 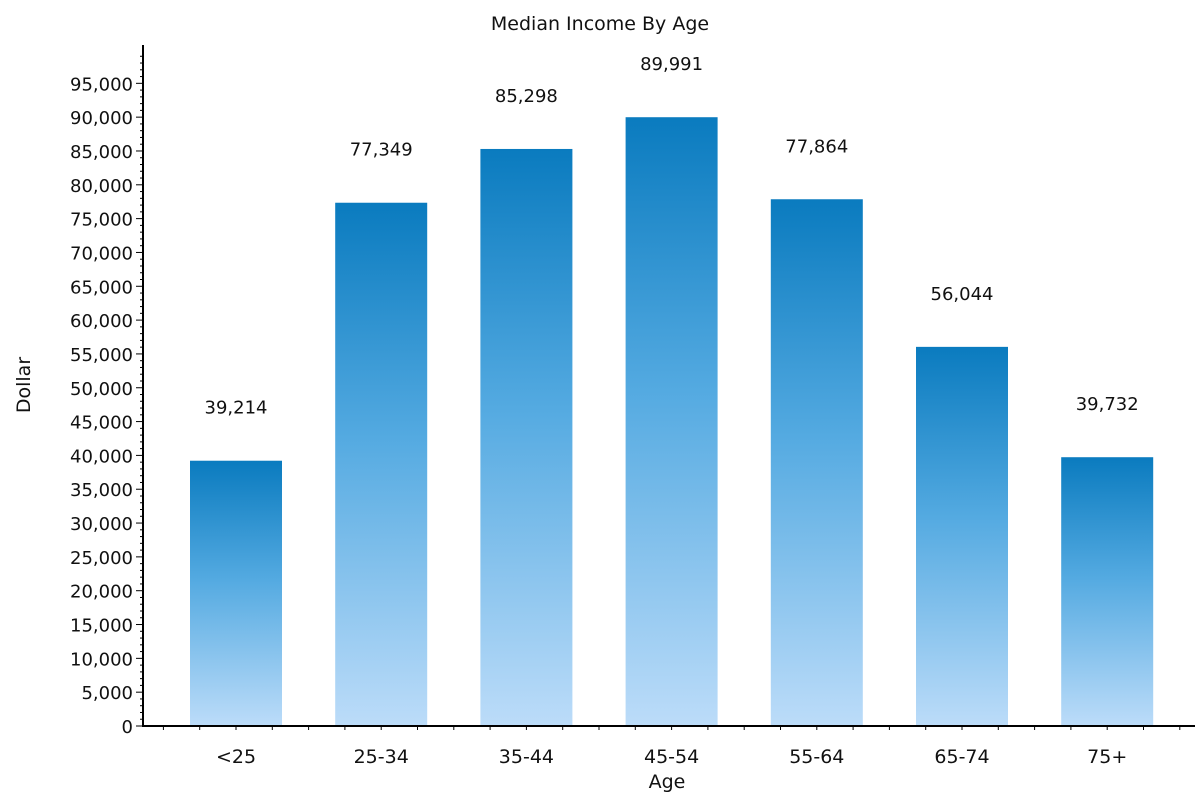 What do you see at coordinates (107, 693) in the screenshot?
I see `y-tick-label: 5,000` at bounding box center [107, 693].